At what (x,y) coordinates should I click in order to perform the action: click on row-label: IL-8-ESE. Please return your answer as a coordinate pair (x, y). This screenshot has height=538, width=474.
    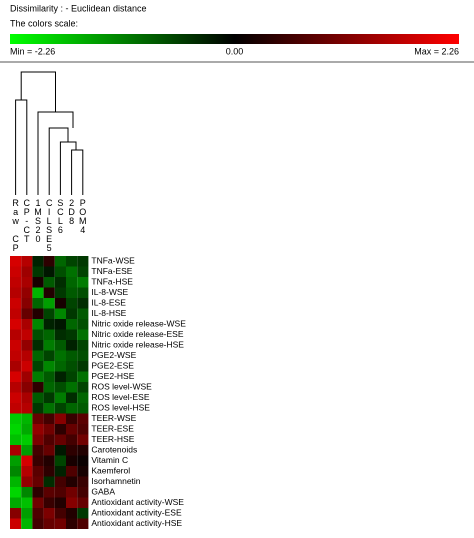
    Looking at the image, I should click on (108, 303).